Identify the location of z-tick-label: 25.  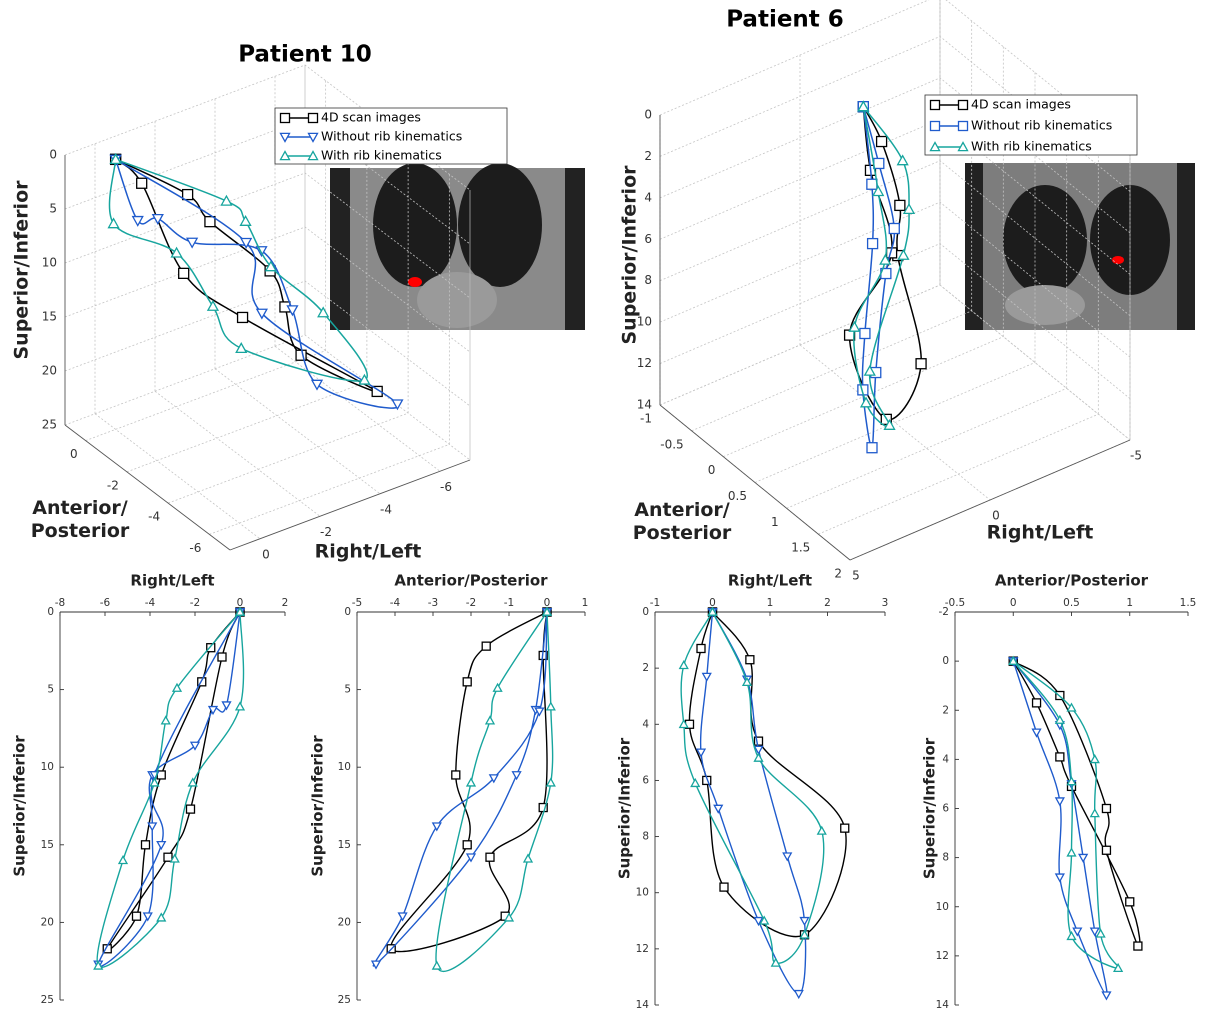
(49, 425).